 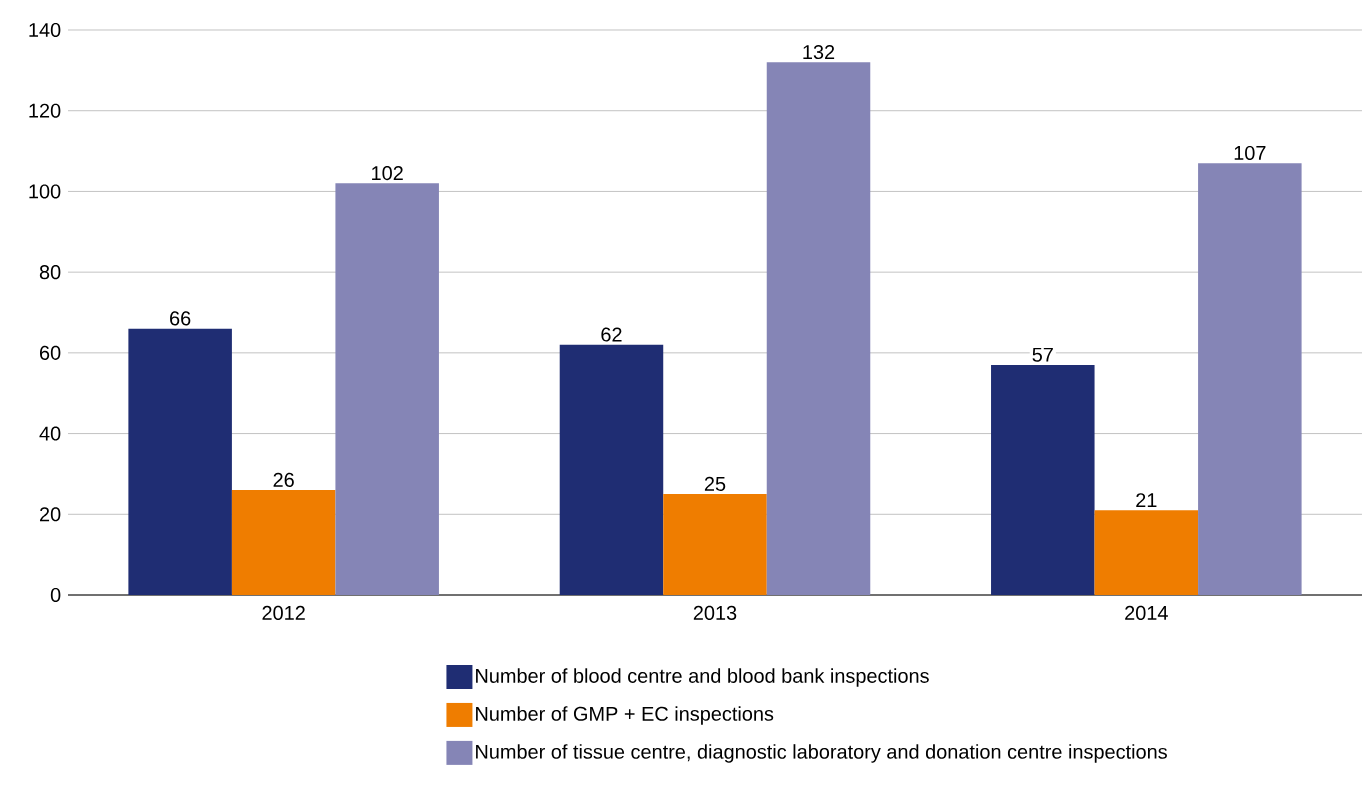 What do you see at coordinates (180, 318) in the screenshot?
I see `data-label: 66` at bounding box center [180, 318].